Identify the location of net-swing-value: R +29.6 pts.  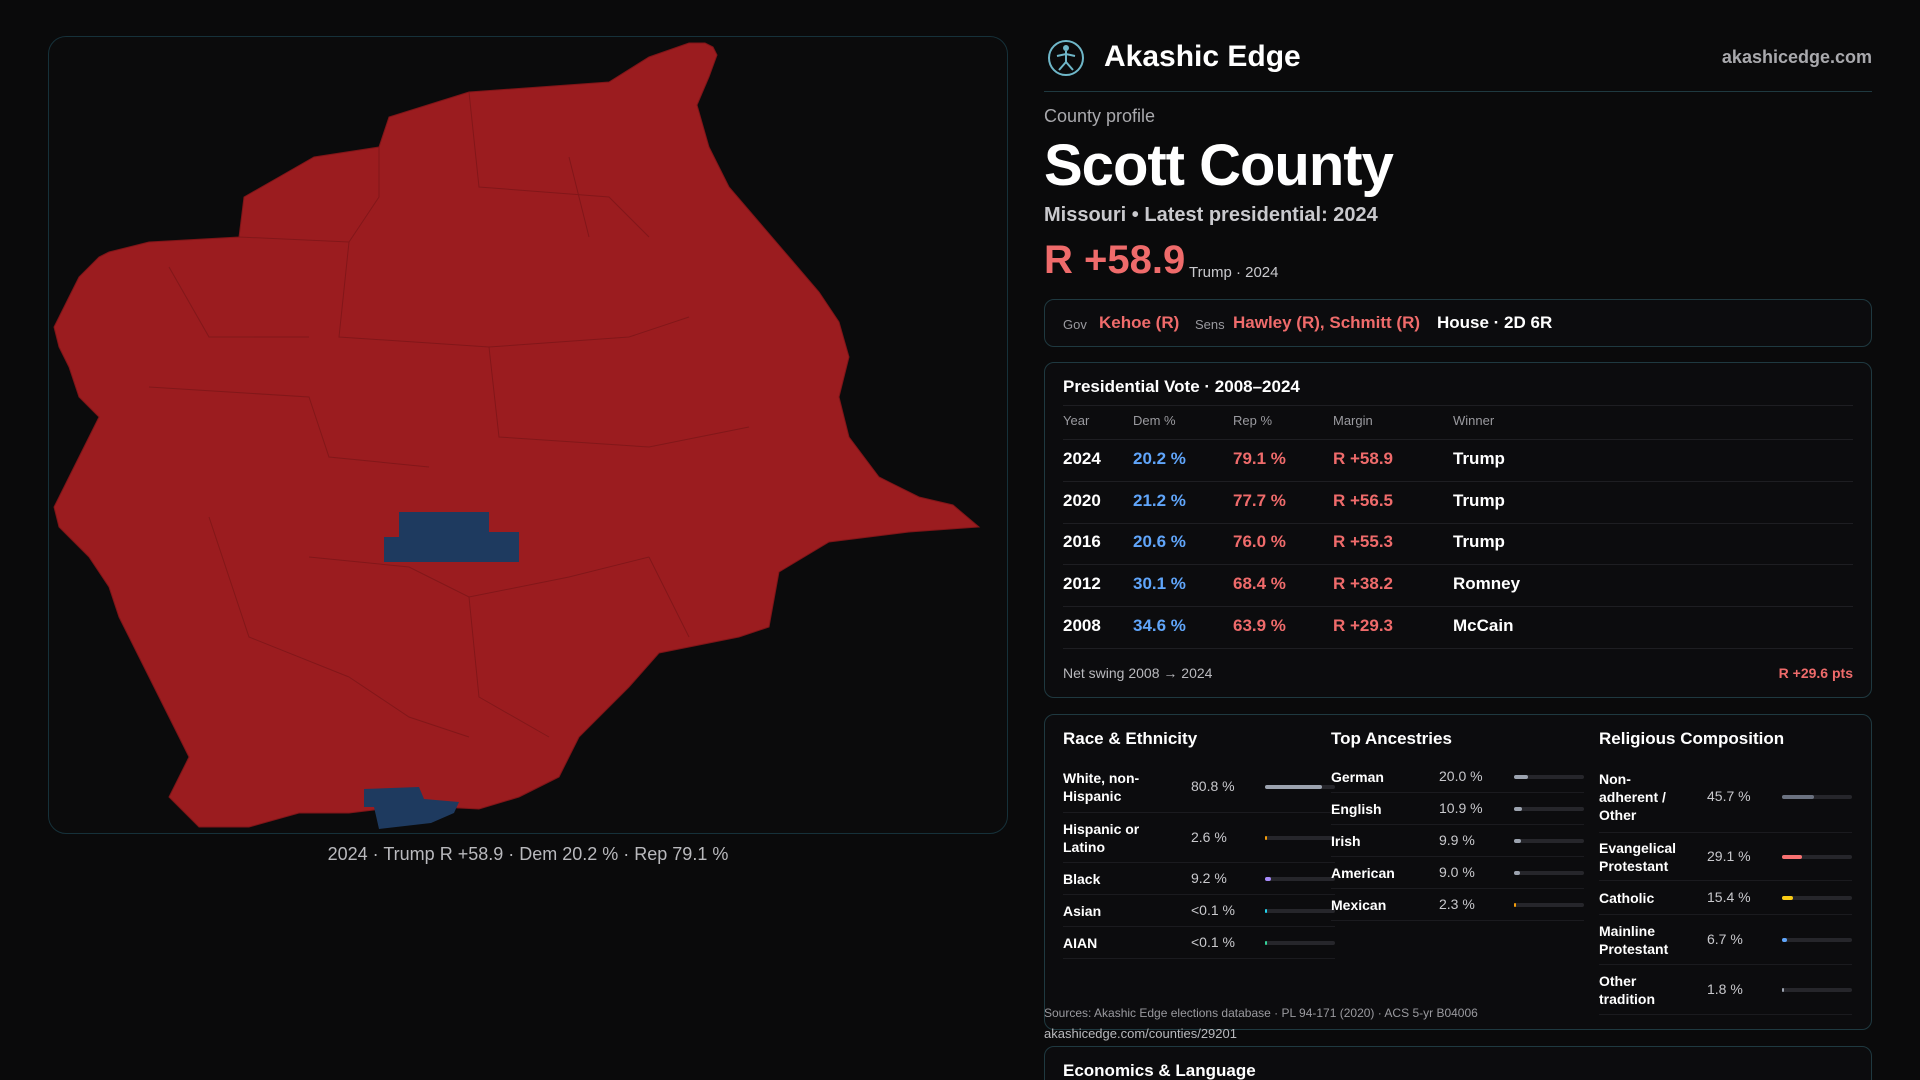
(1815, 673).